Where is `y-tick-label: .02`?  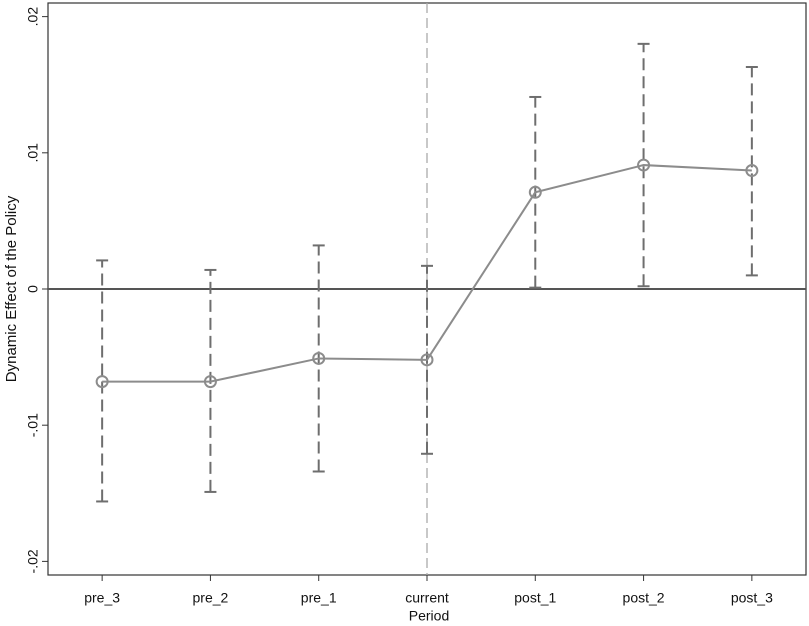 y-tick-label: .02 is located at coordinates (33, 17).